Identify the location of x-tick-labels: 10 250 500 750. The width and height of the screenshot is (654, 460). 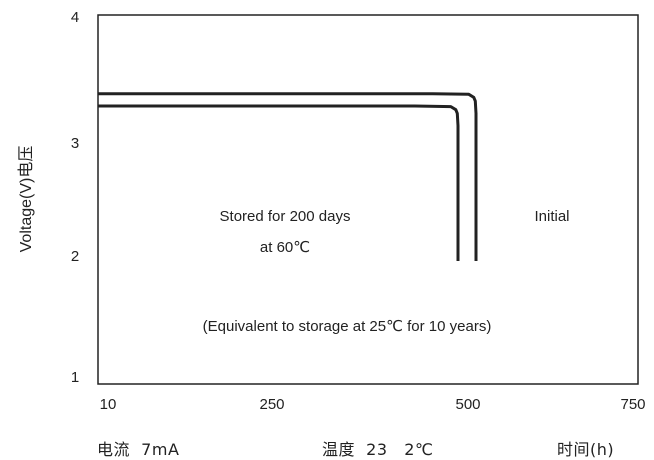
(373, 404).